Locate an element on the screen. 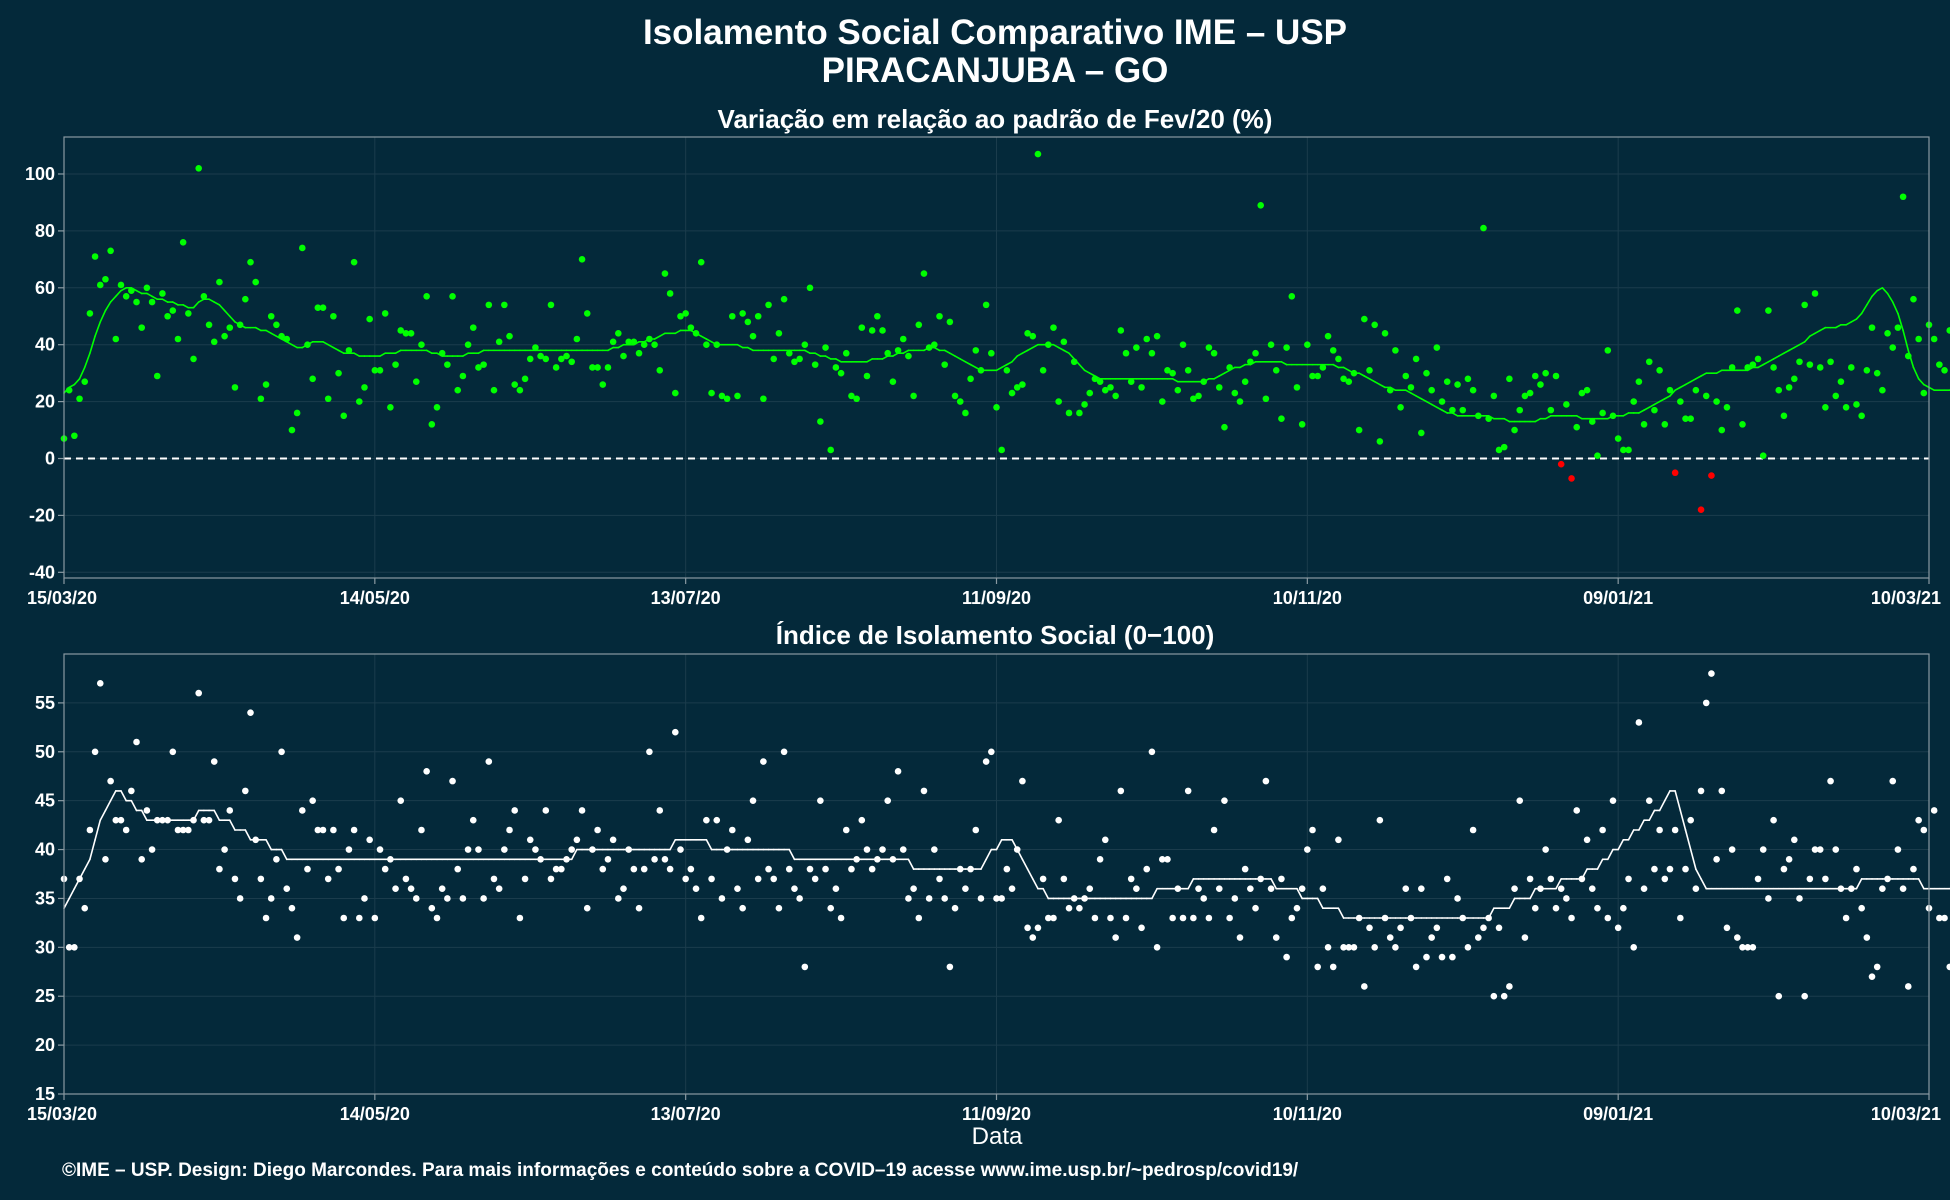 Image resolution: width=1950 pixels, height=1200 pixels. x-tick-label: 13/07/20 is located at coordinates (686, 598).